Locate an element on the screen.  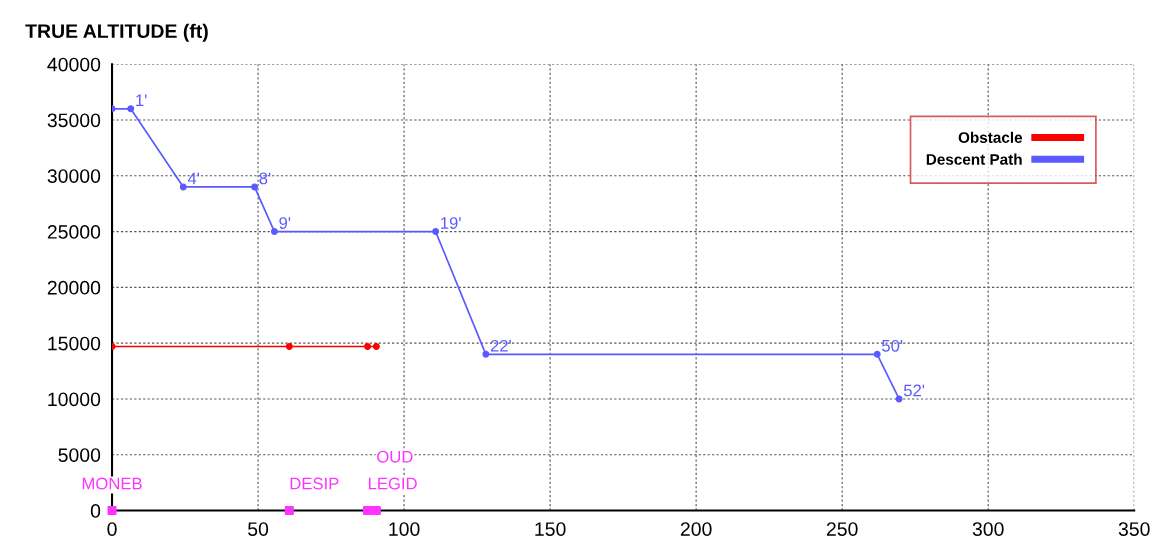
y-tick-label: 20000 is located at coordinates (74, 287).